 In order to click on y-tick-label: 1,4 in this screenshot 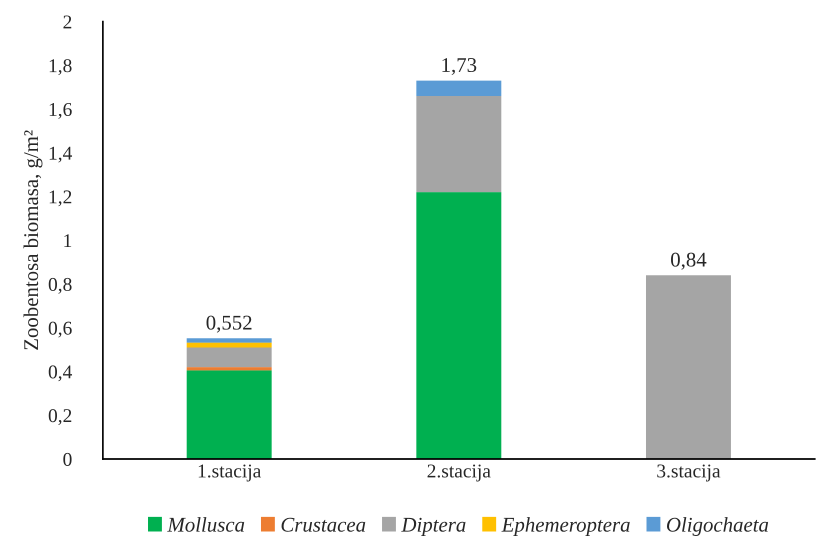, I will do `click(61, 154)`.